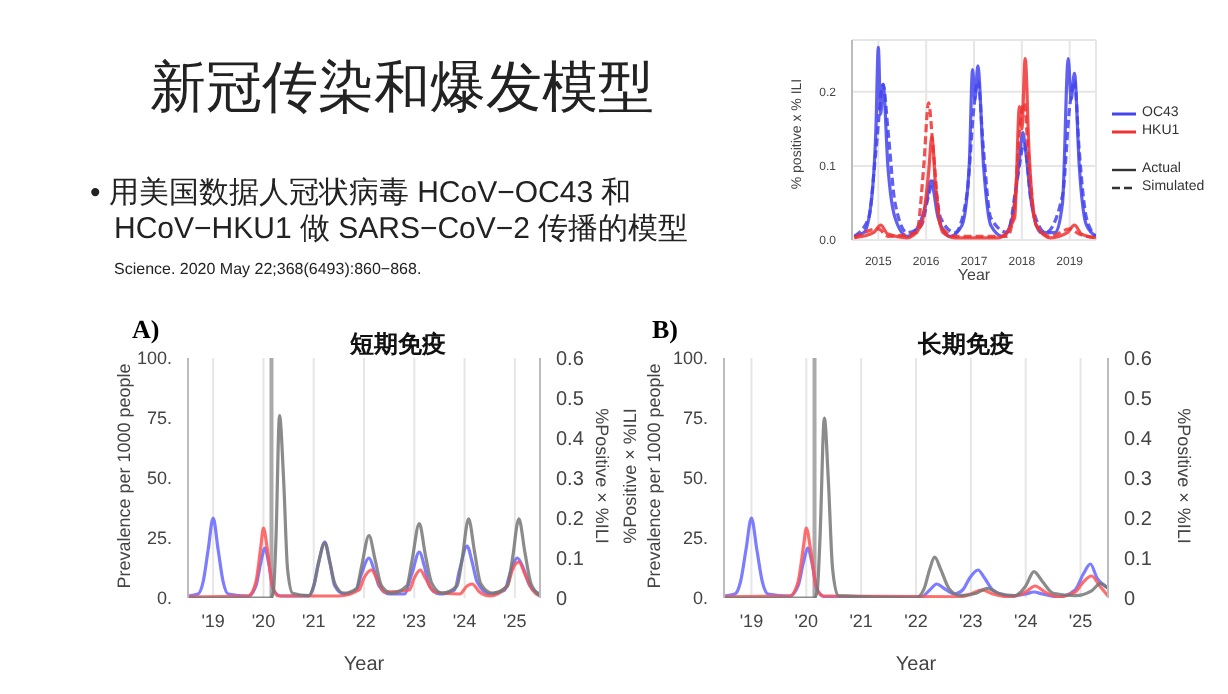  I want to click on text: Science. 2020 May 22;368(6493):860−868., so click(268, 269).